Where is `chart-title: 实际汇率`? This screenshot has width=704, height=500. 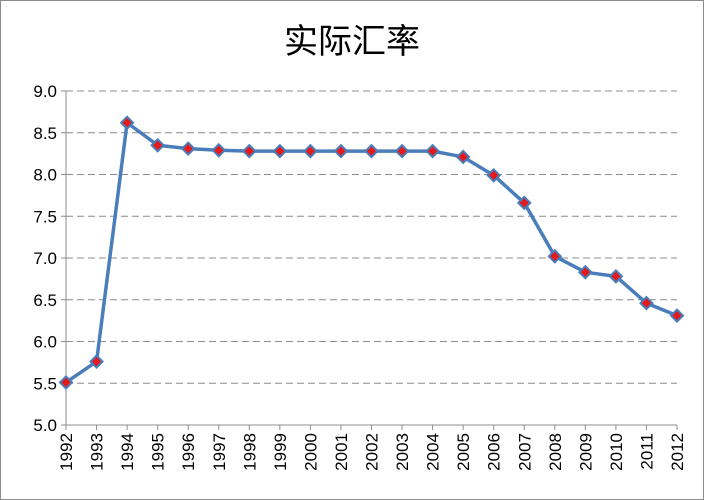 chart-title: 实际汇率 is located at coordinates (352, 42).